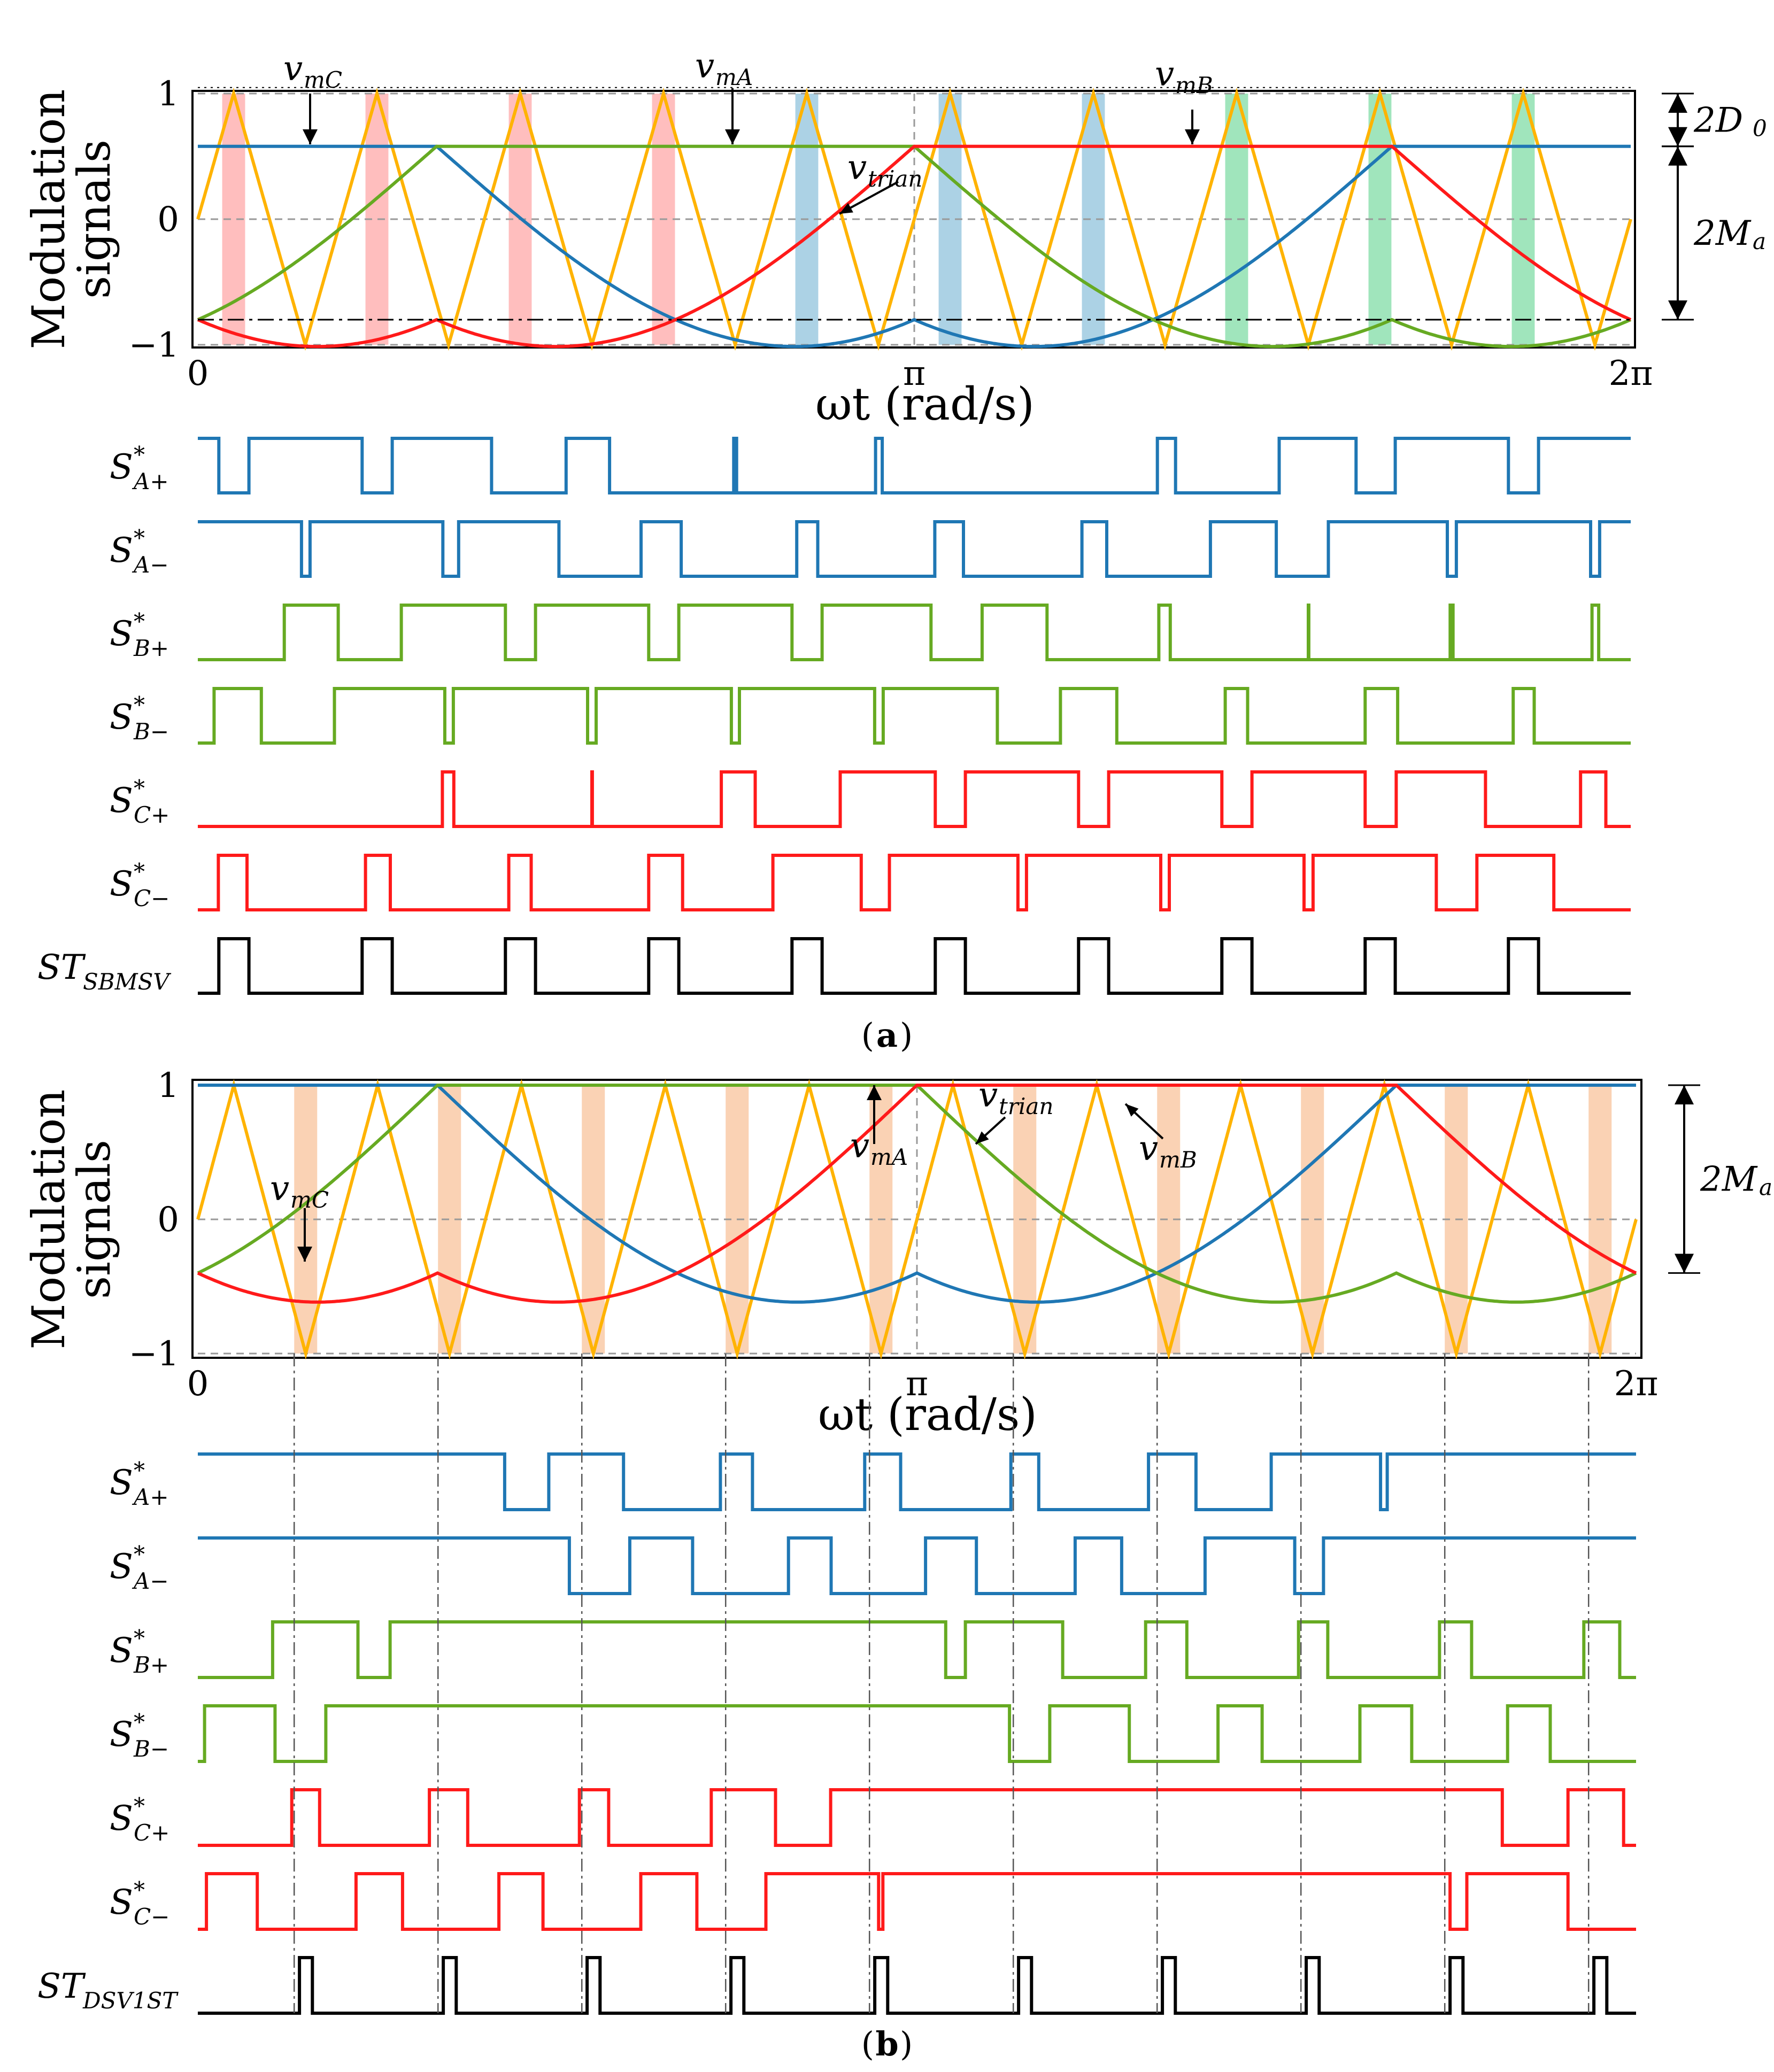  Describe the element at coordinates (150, 1497) in the screenshot. I see `gate-label-sub: A+` at that location.